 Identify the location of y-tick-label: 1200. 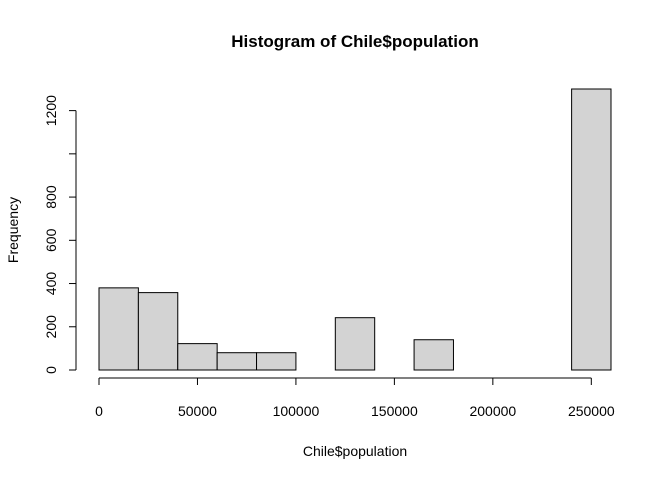
(51, 110).